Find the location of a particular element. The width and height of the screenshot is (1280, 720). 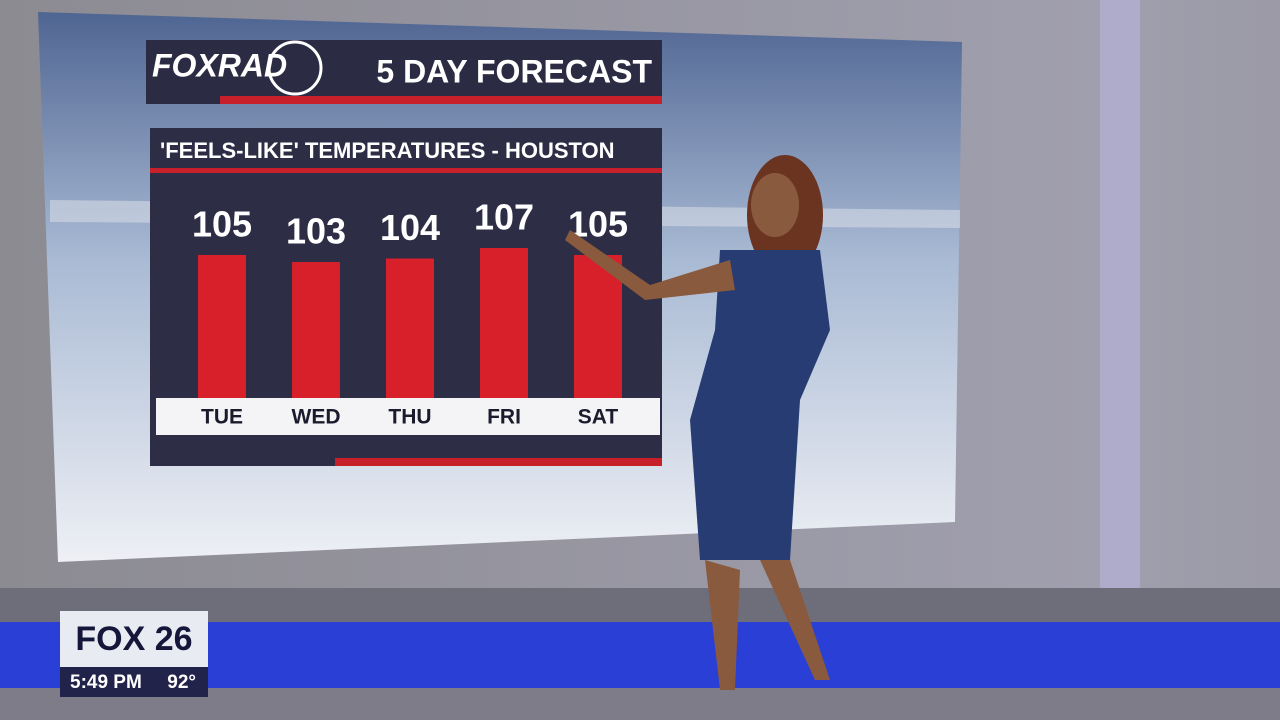

header-logo: FOXRAD is located at coordinates (219, 65).